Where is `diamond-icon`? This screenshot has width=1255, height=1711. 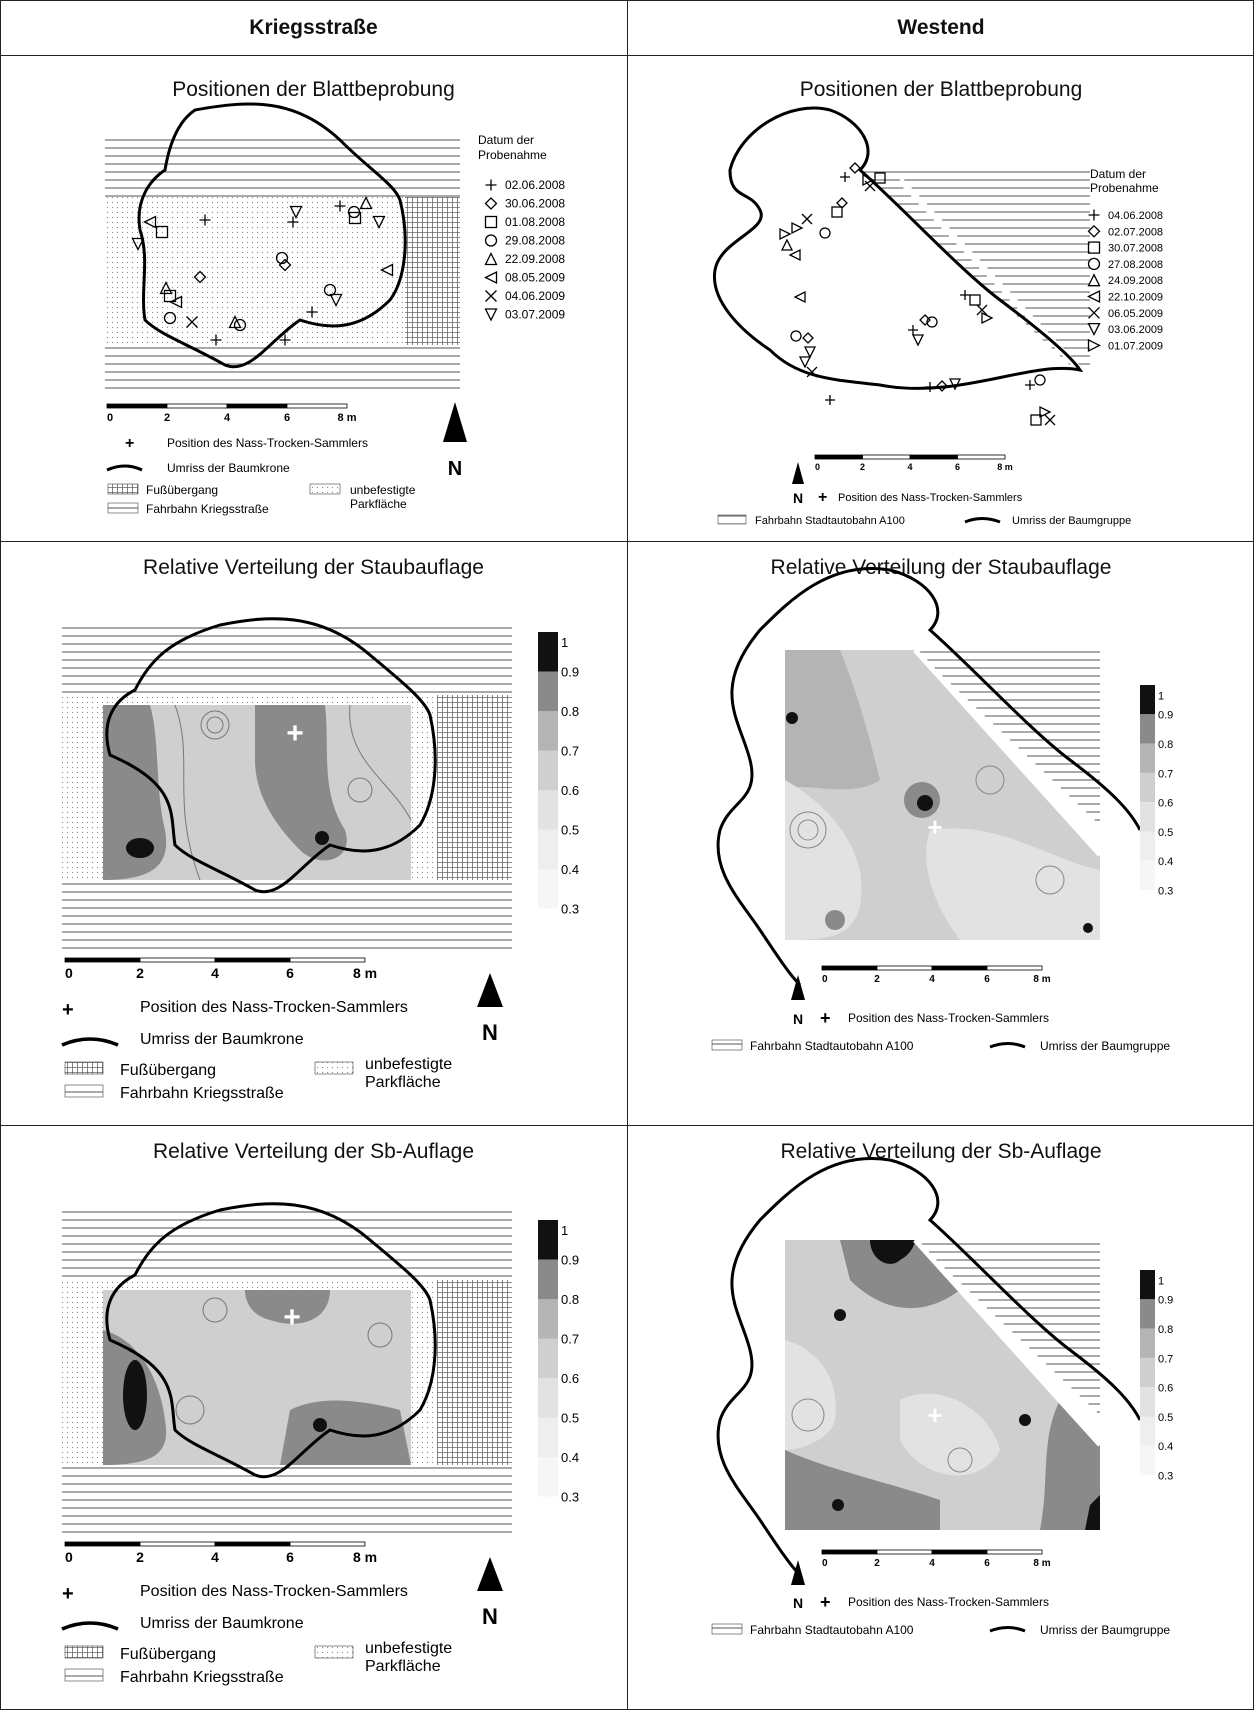 diamond-icon is located at coordinates (491, 203).